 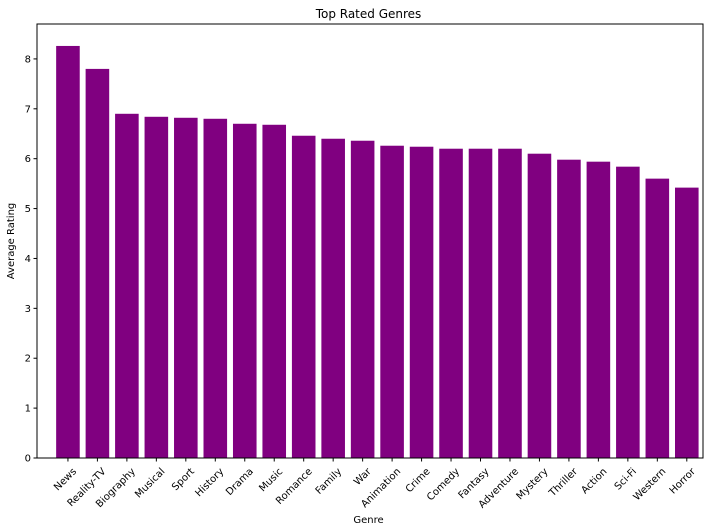 I want to click on bar-biography, so click(x=127, y=285).